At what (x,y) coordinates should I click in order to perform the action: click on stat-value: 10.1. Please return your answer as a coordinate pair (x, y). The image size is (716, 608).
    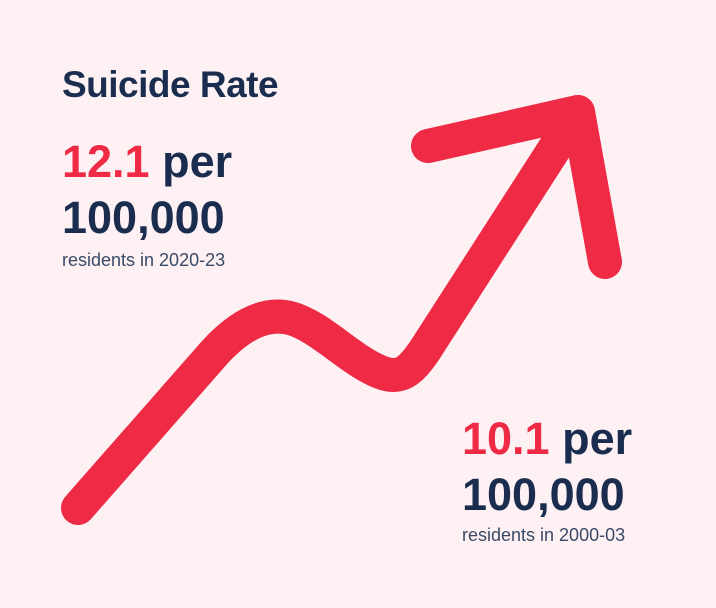
    Looking at the image, I should click on (506, 438).